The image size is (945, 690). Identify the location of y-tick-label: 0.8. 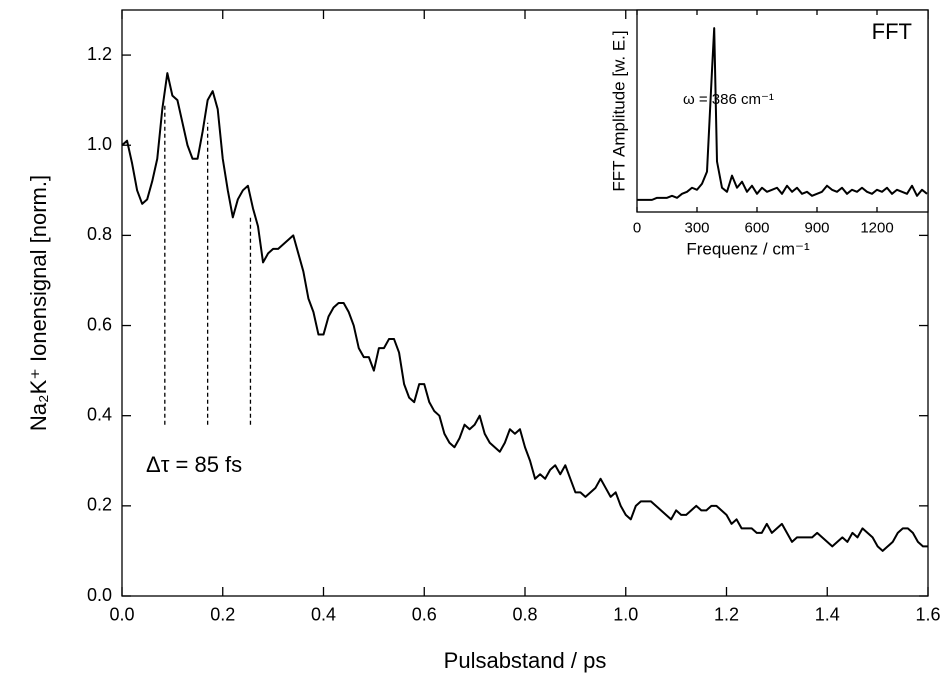
(99, 234).